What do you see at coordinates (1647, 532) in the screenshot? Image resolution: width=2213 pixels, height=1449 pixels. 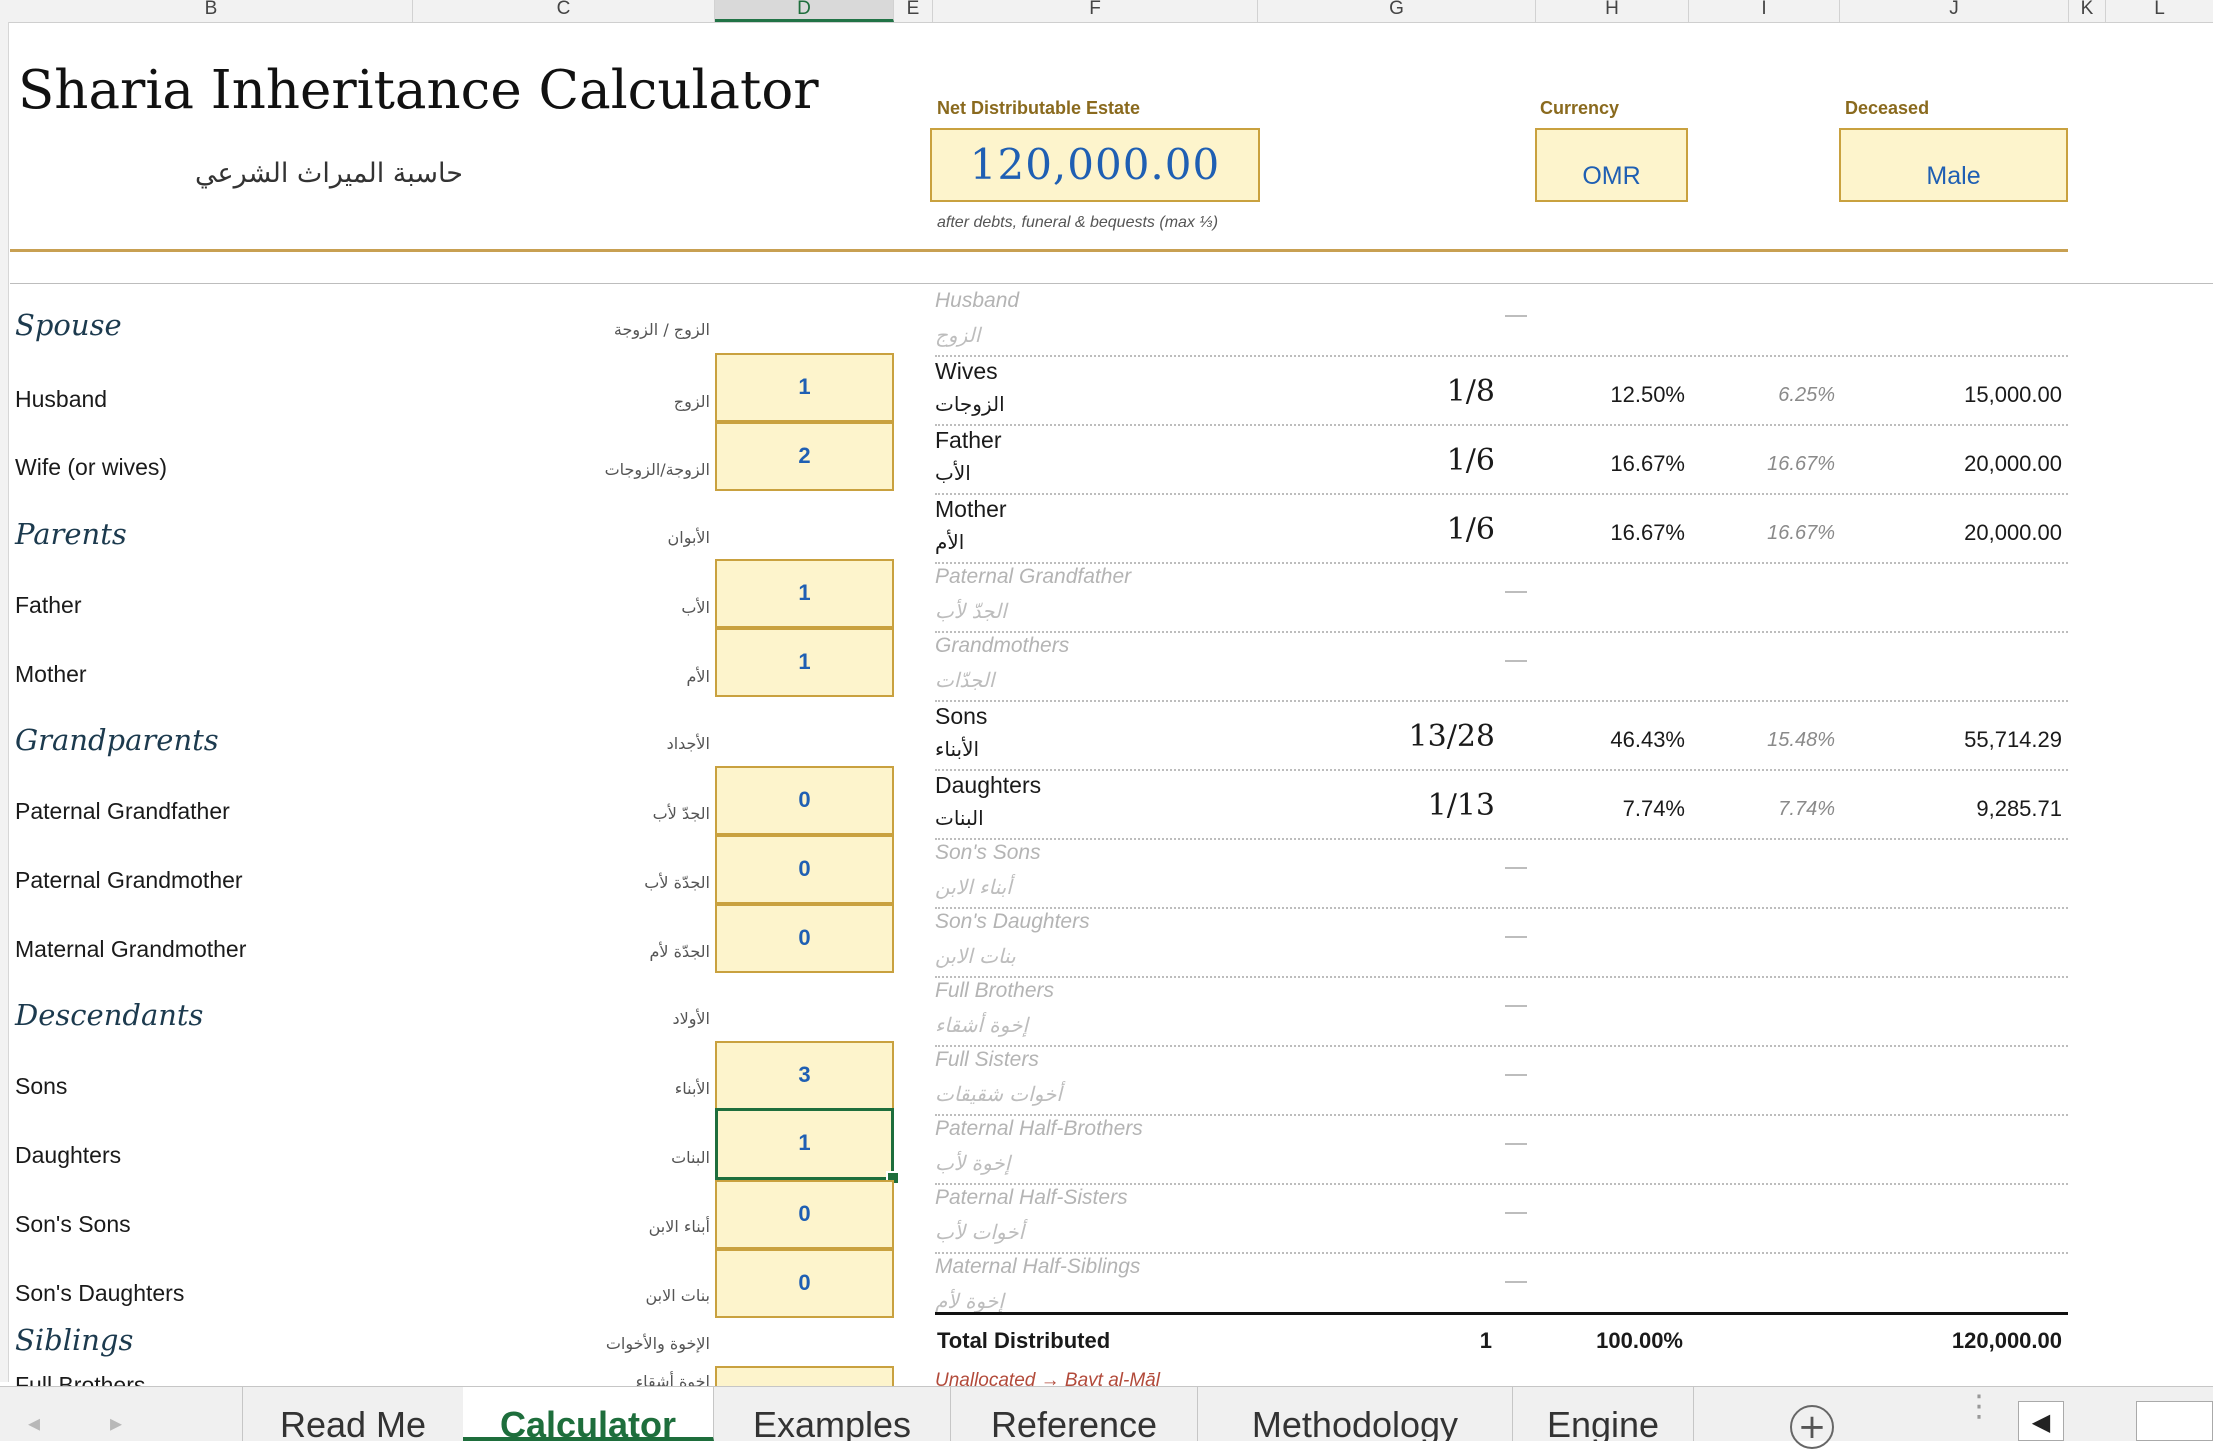 I see `result-percent: 16.67%` at bounding box center [1647, 532].